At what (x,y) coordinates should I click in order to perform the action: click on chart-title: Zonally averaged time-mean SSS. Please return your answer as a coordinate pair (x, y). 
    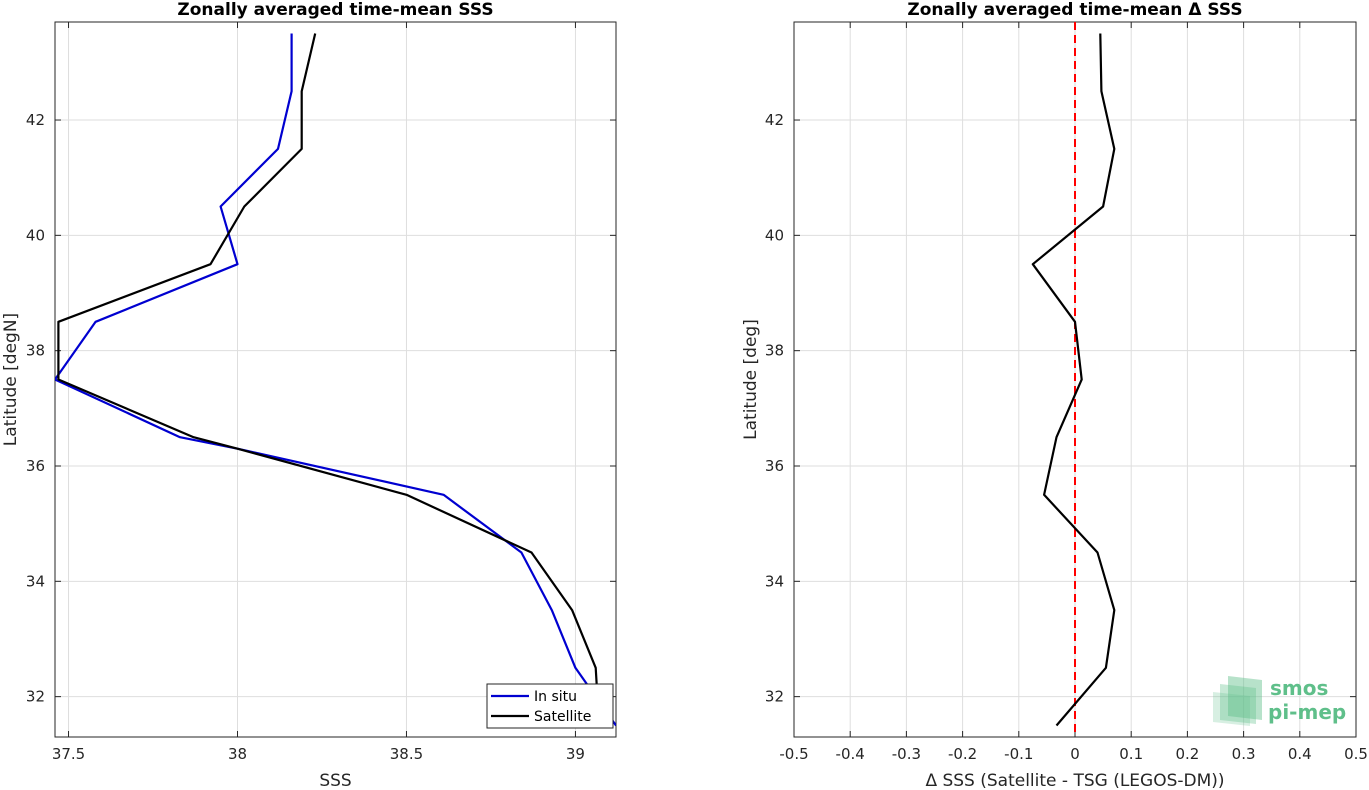
    Looking at the image, I should click on (335, 10).